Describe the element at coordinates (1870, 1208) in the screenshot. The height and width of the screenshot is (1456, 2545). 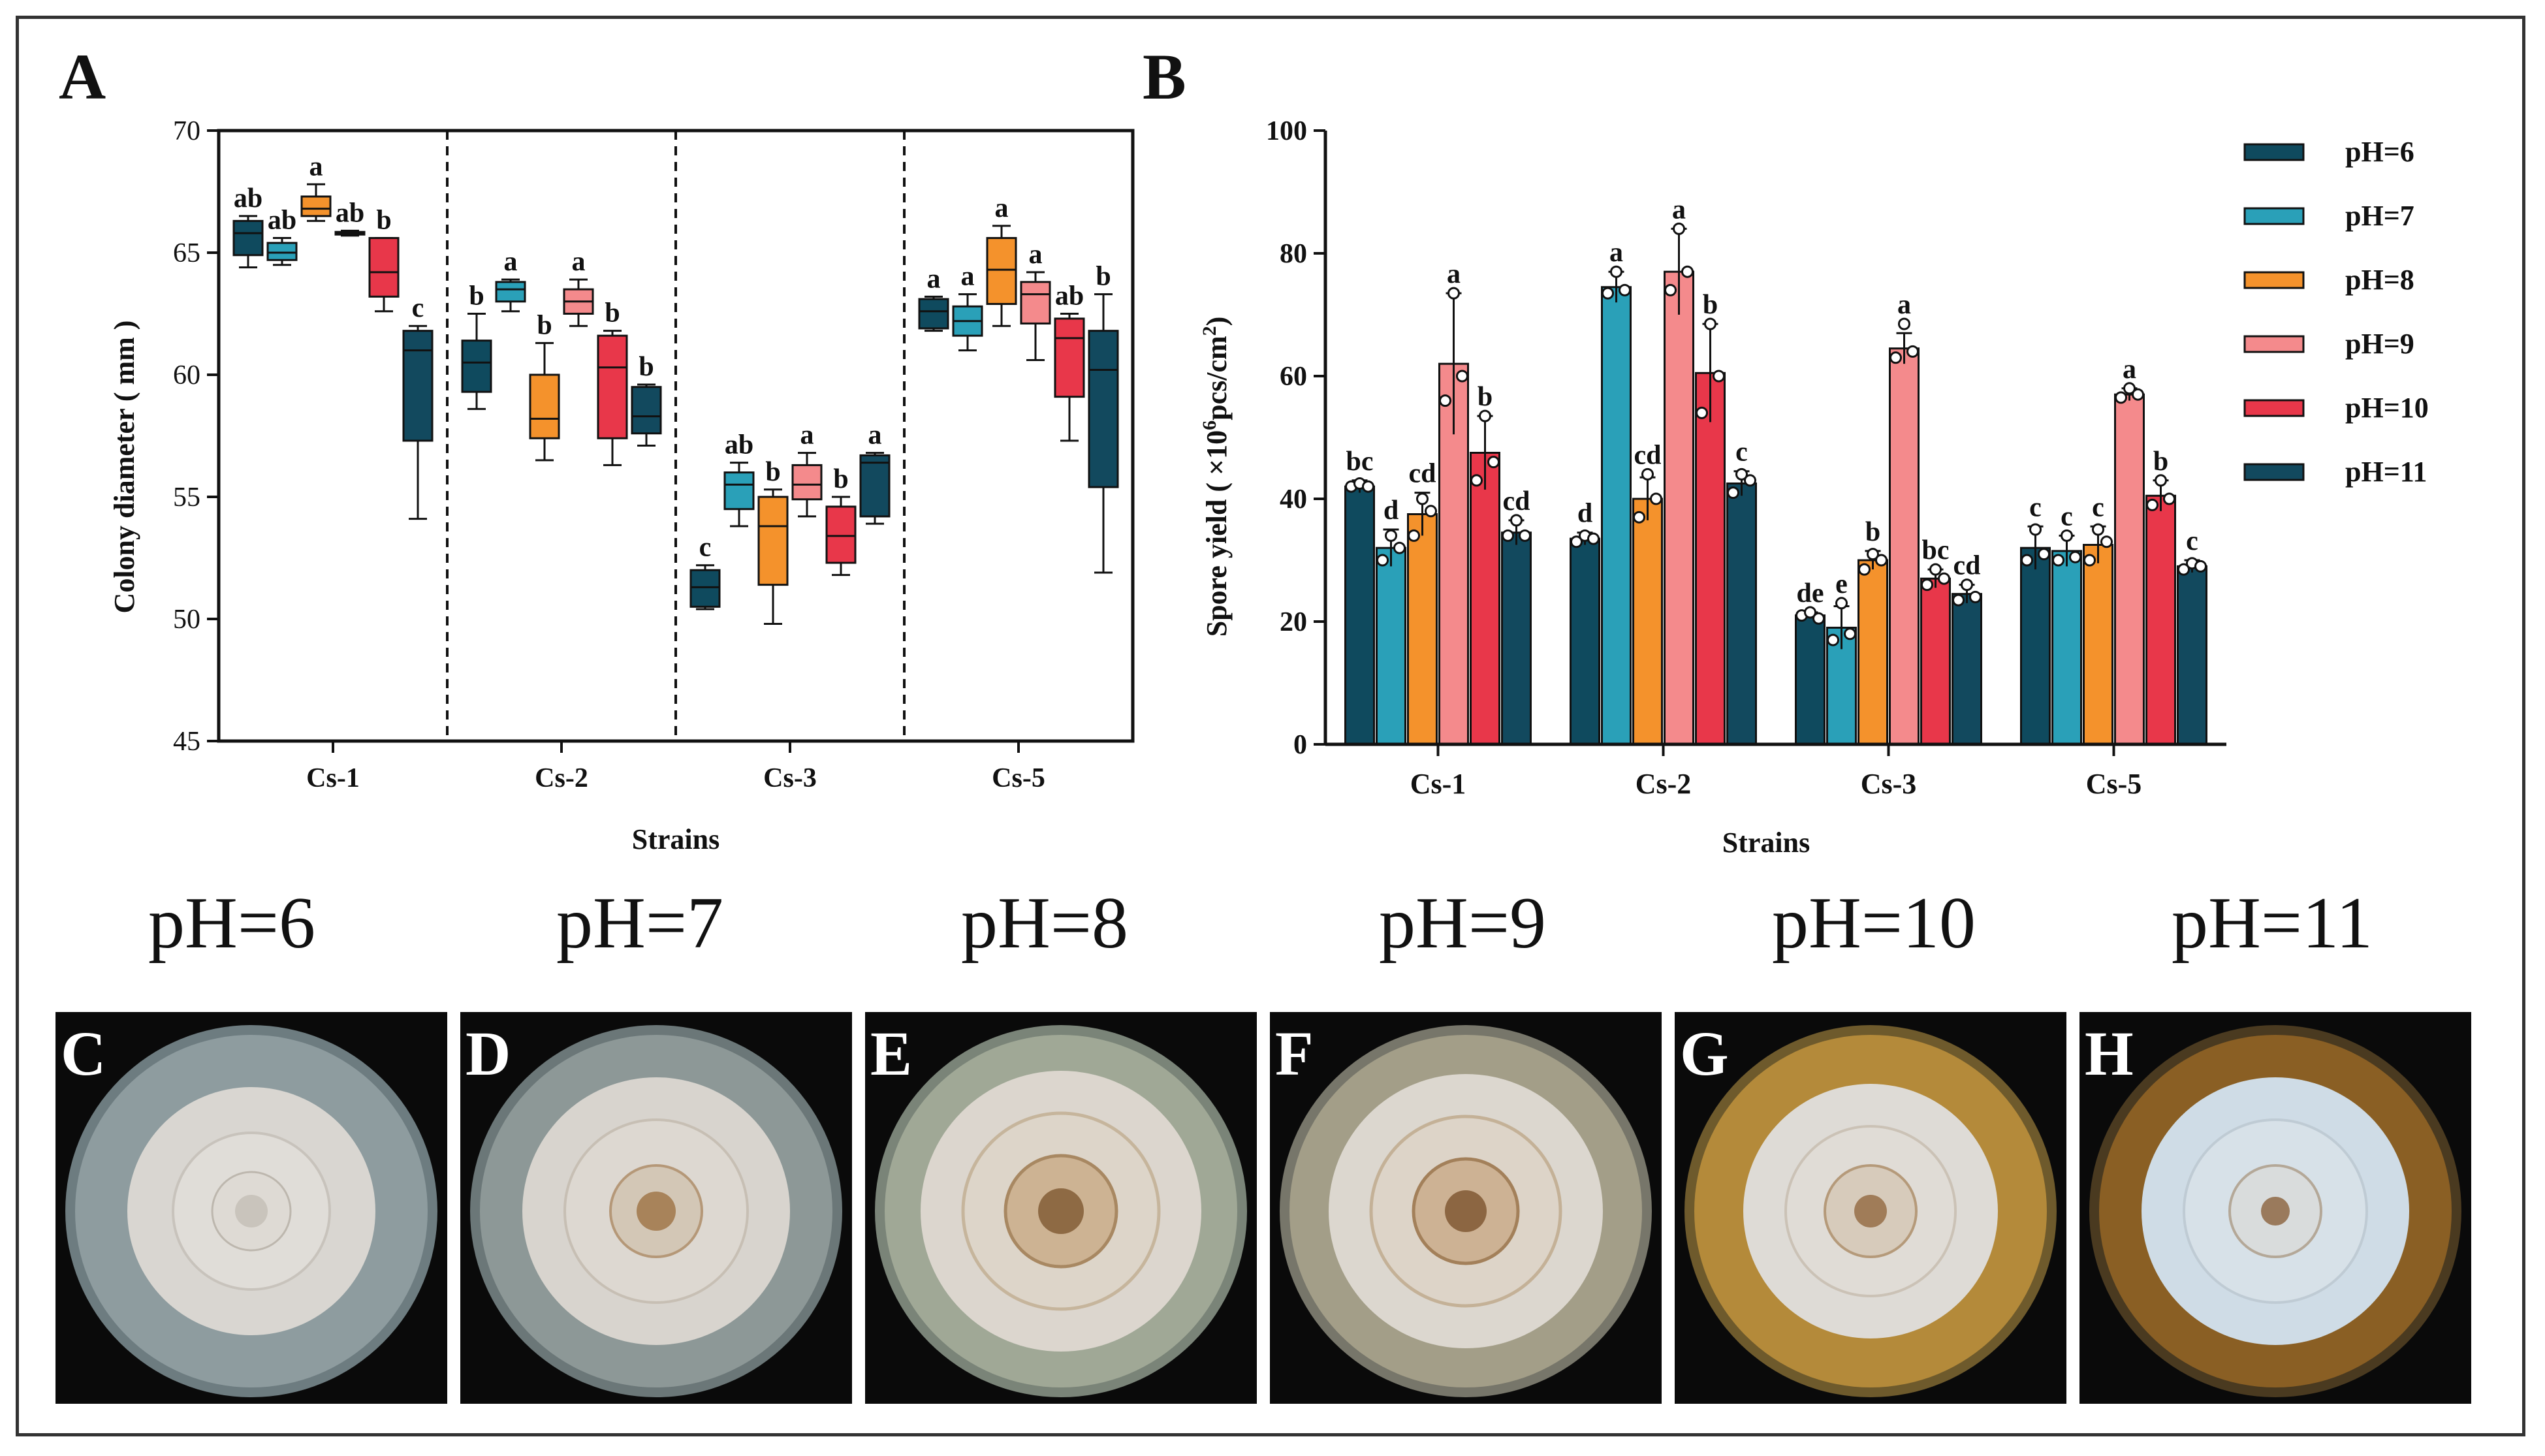
I see `plate-photo-ph10: G` at that location.